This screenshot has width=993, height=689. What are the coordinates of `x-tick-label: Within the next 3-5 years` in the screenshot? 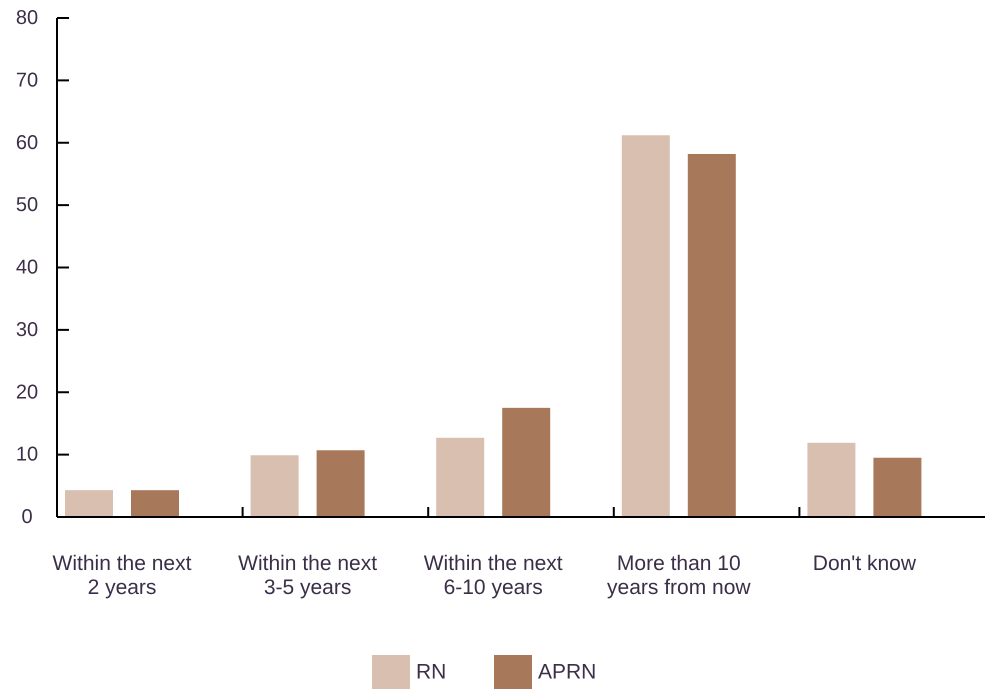 It's located at (308, 575).